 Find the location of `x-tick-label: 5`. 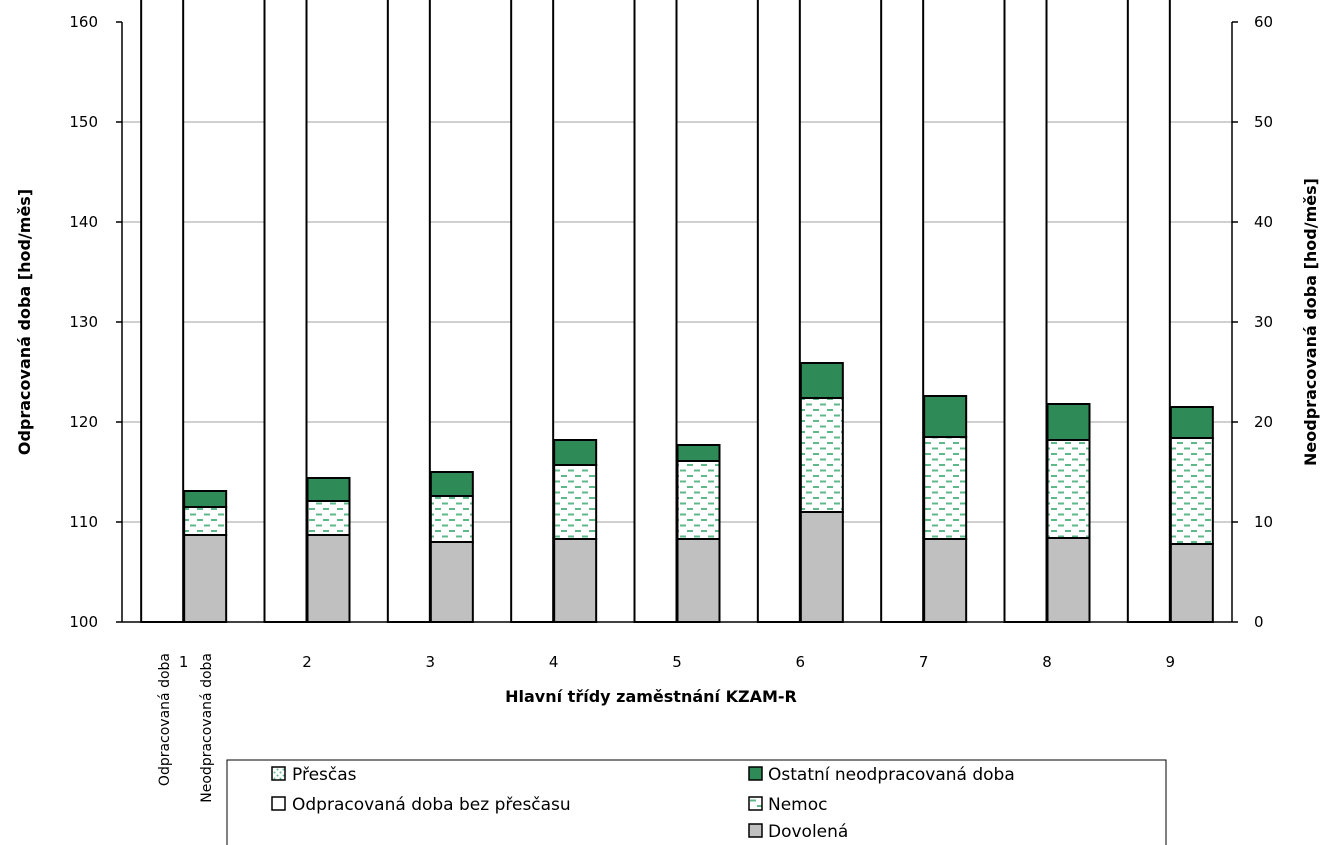

x-tick-label: 5 is located at coordinates (677, 662).